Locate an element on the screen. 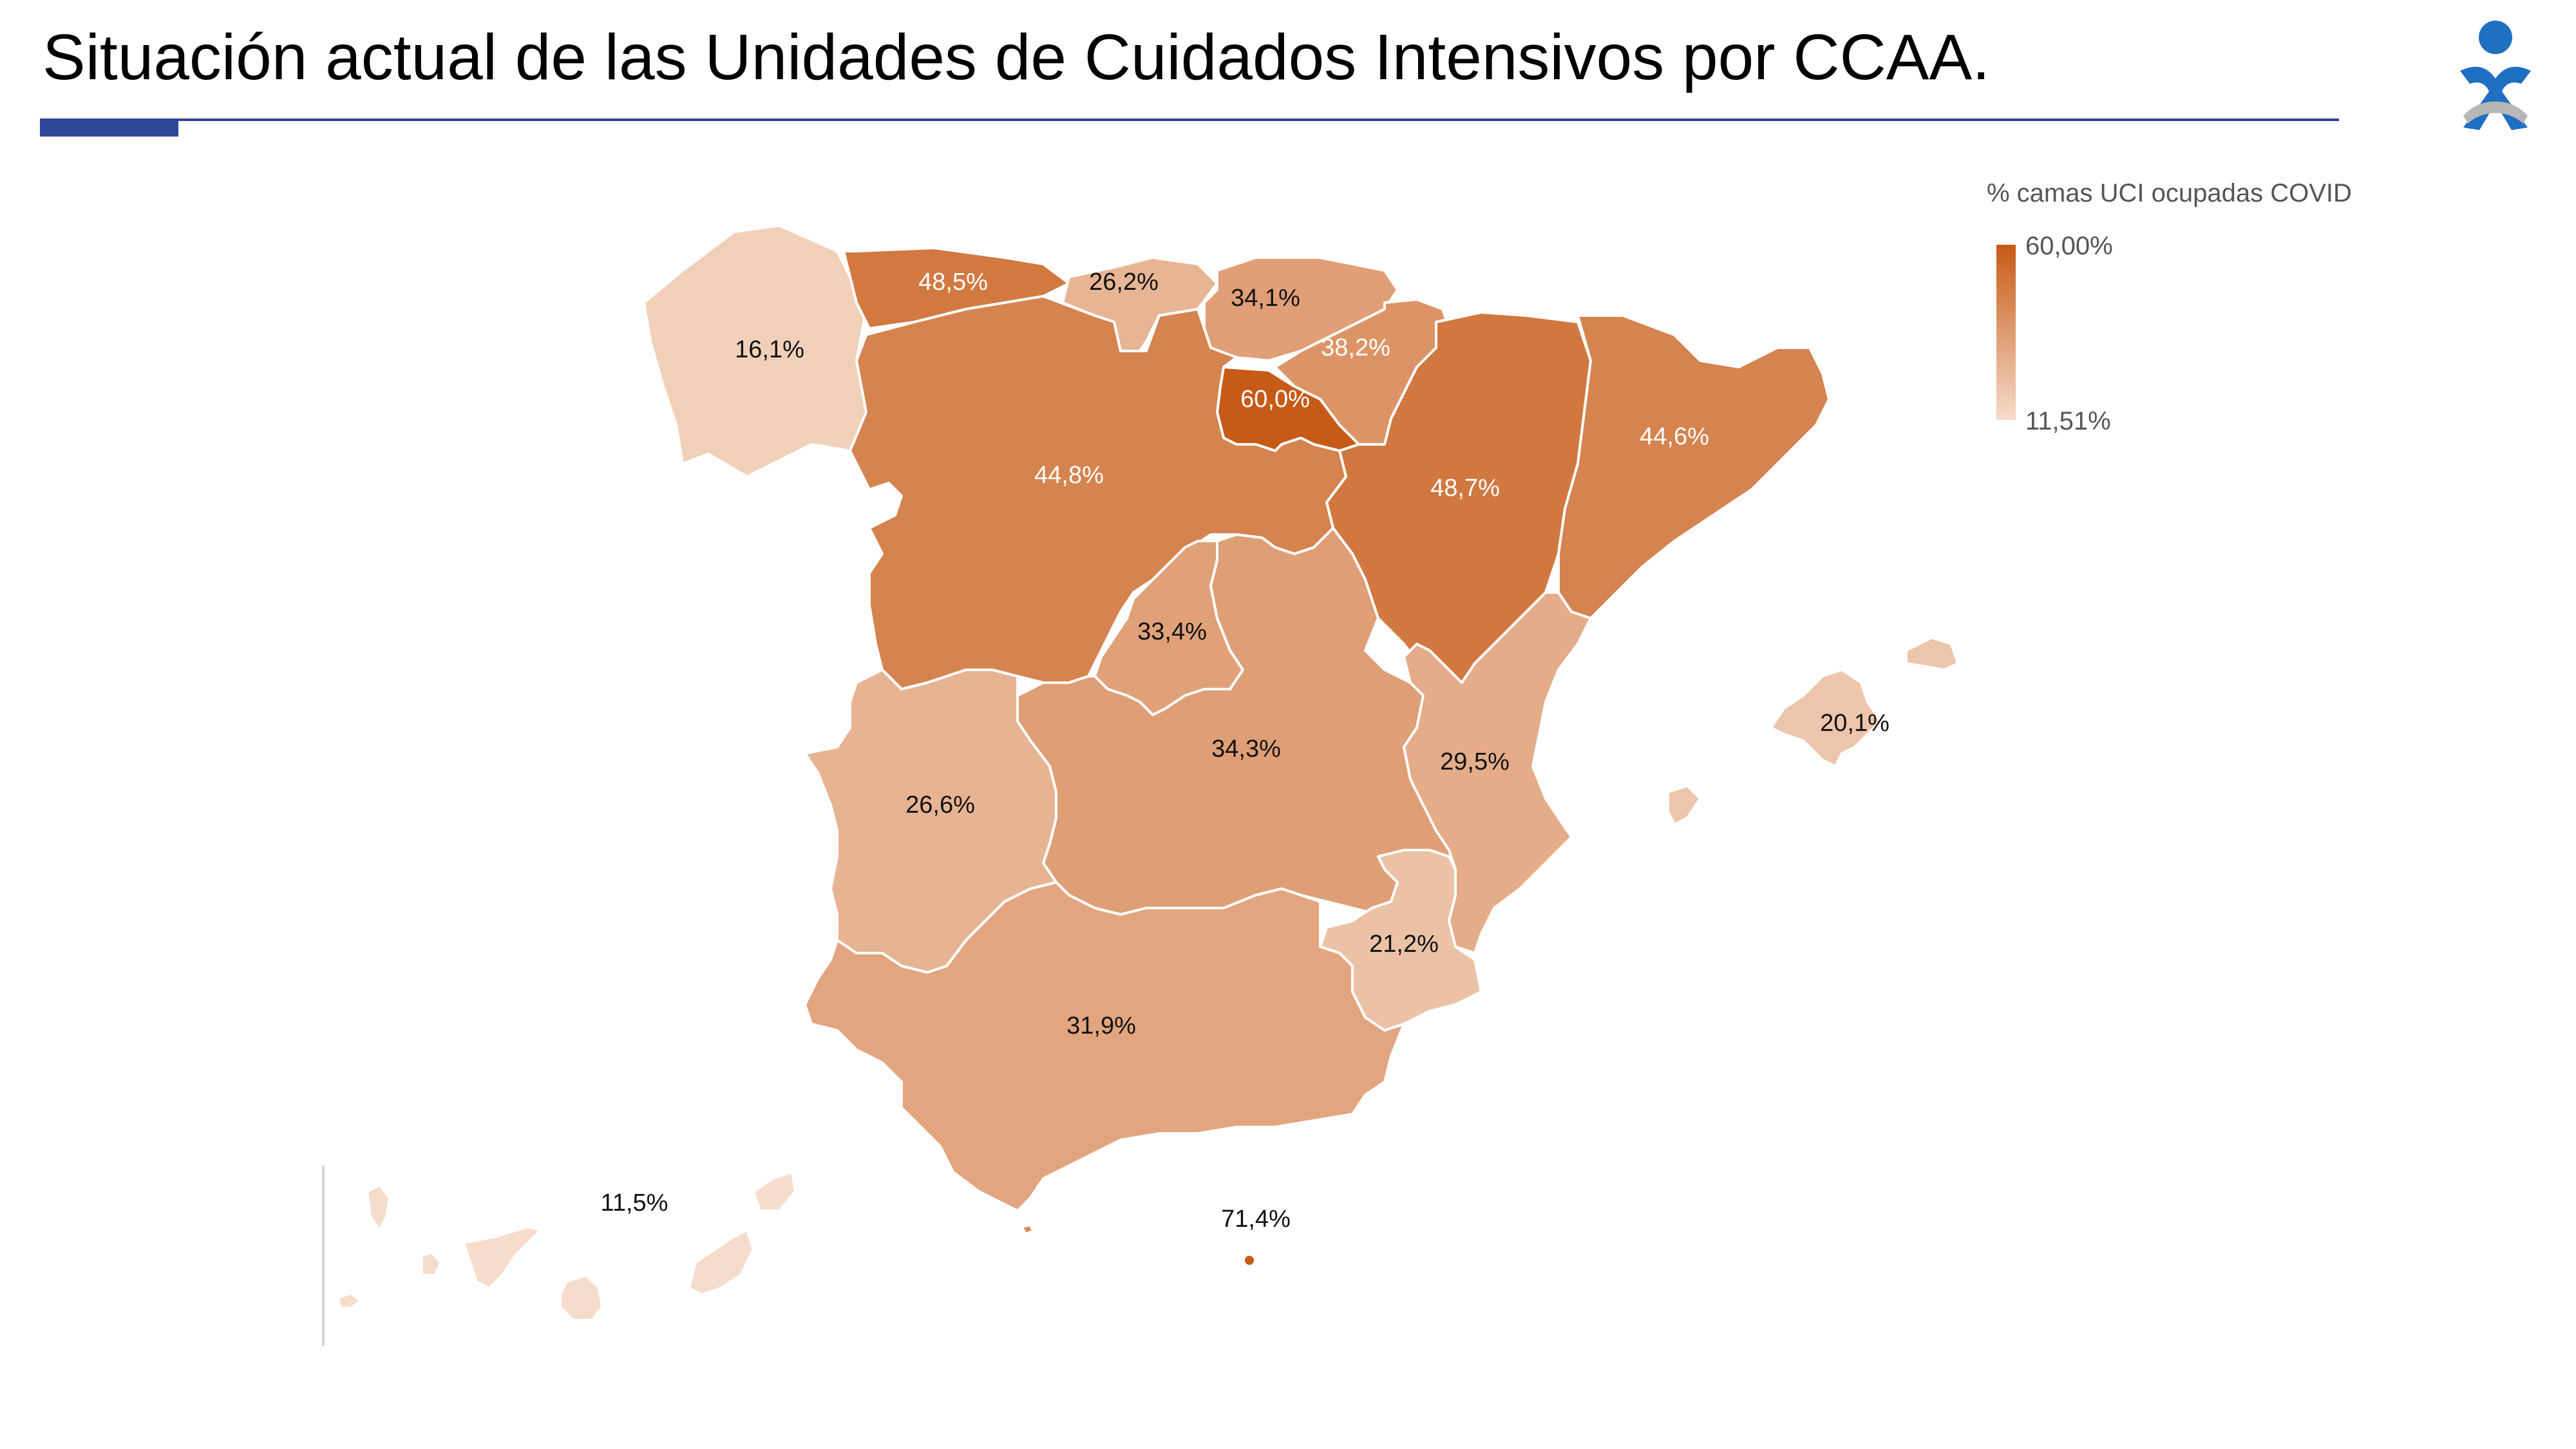 This screenshot has height=1449, width=2576. region-label-castilla-la-mancha: 34,3% is located at coordinates (1246, 749).